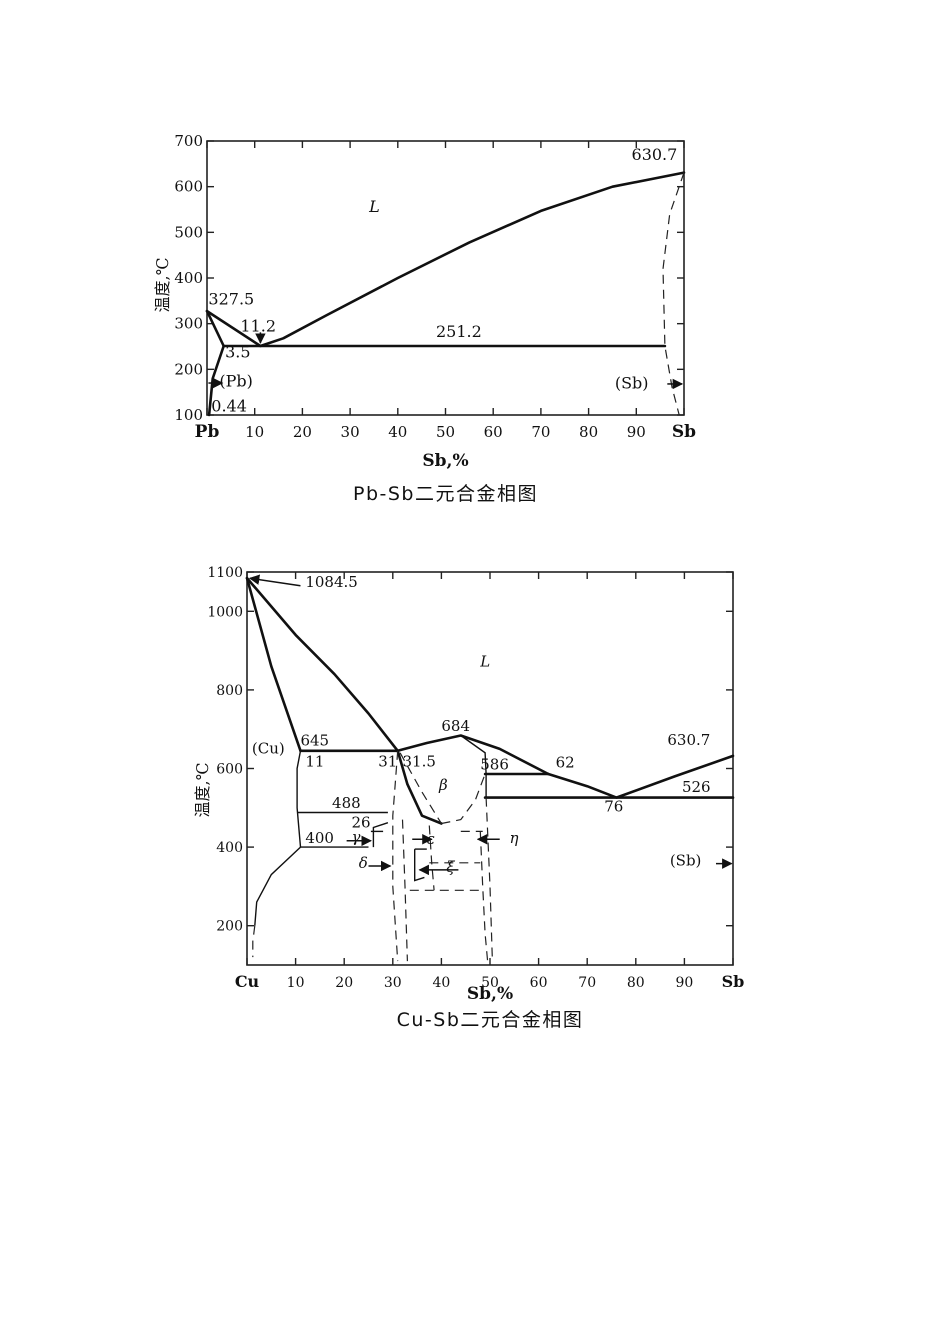 The width and height of the screenshot is (950, 1344). Describe the element at coordinates (274, 580) in the screenshot. I see `pointer-arrow` at that location.